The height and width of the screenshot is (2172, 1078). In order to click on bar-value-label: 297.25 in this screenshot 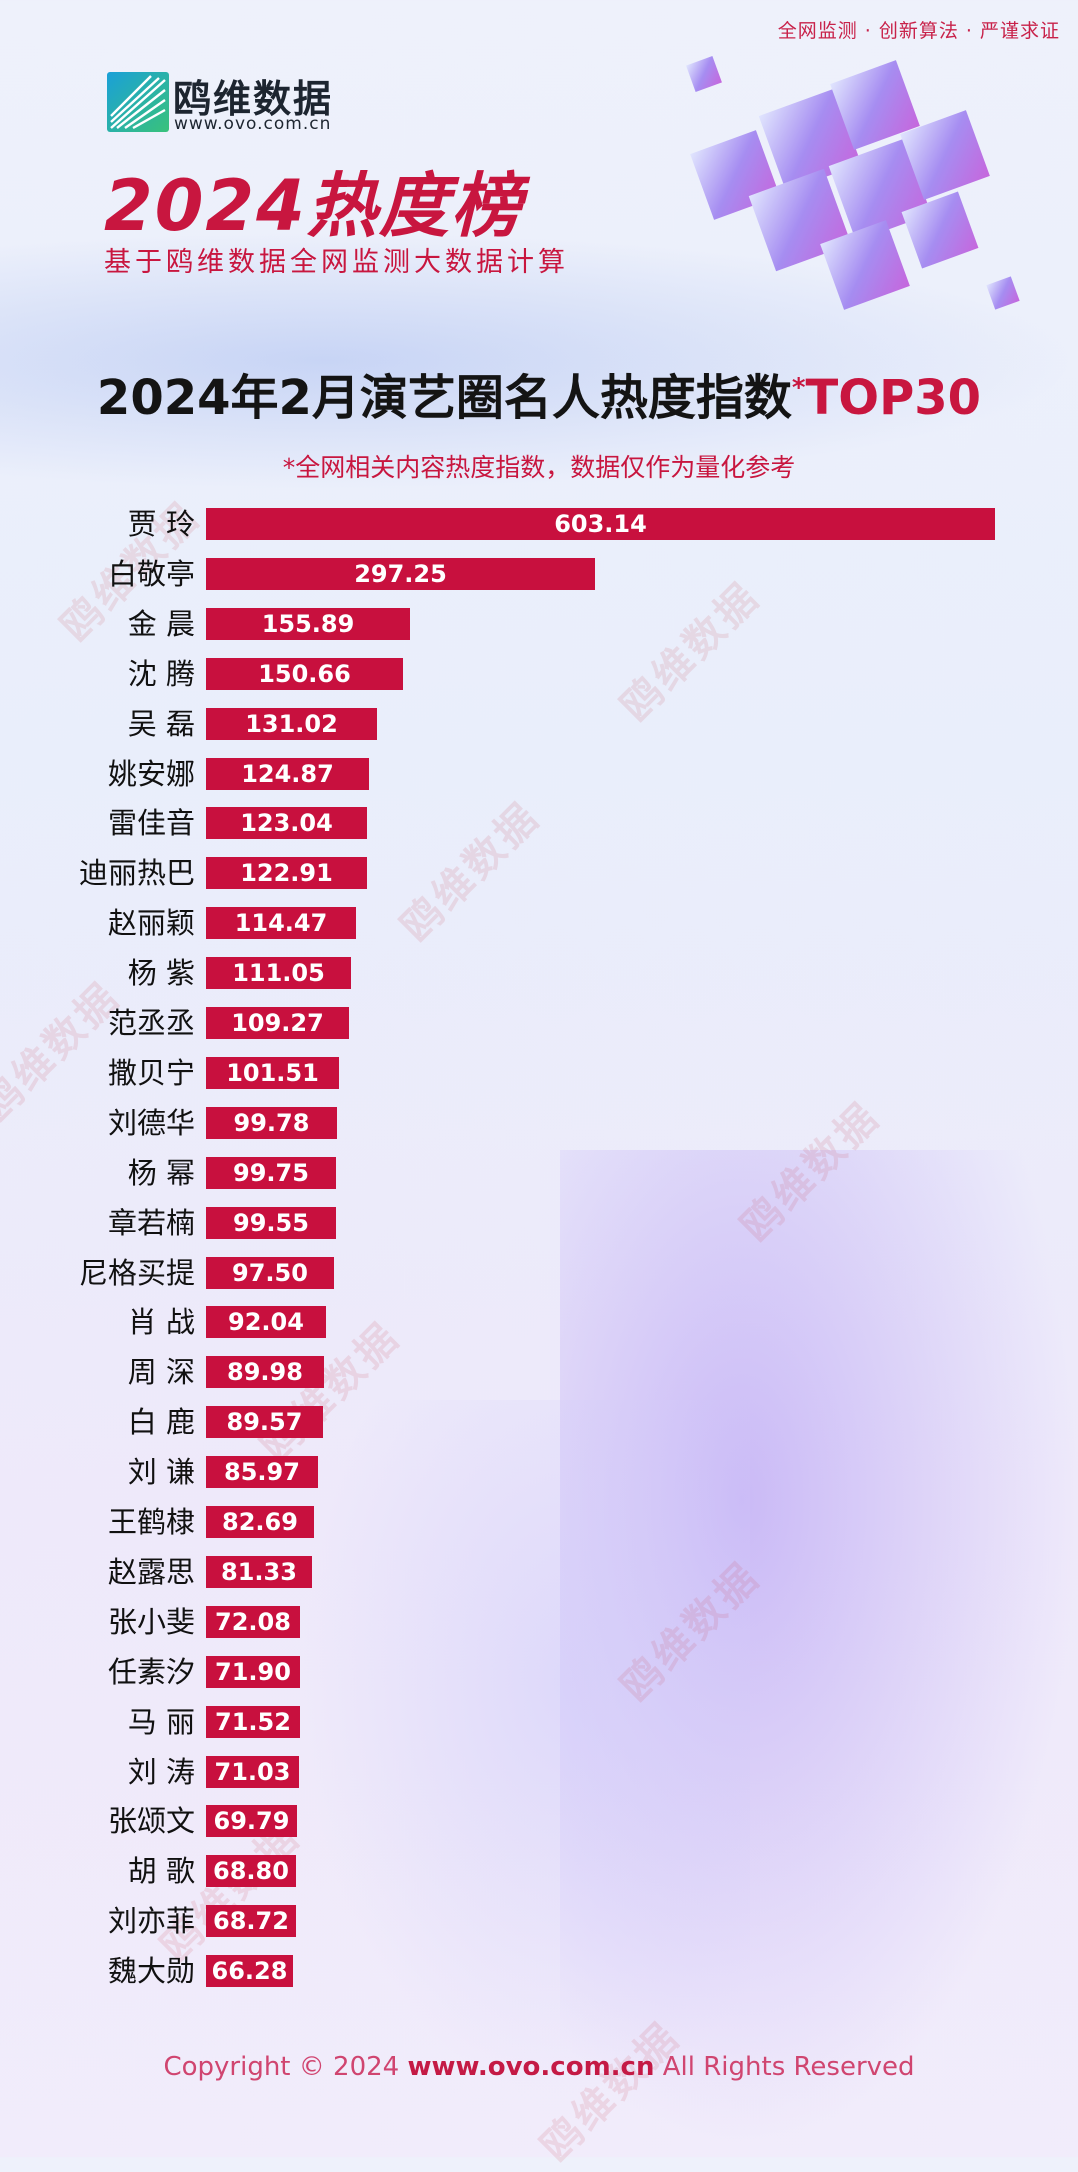, I will do `click(400, 573)`.